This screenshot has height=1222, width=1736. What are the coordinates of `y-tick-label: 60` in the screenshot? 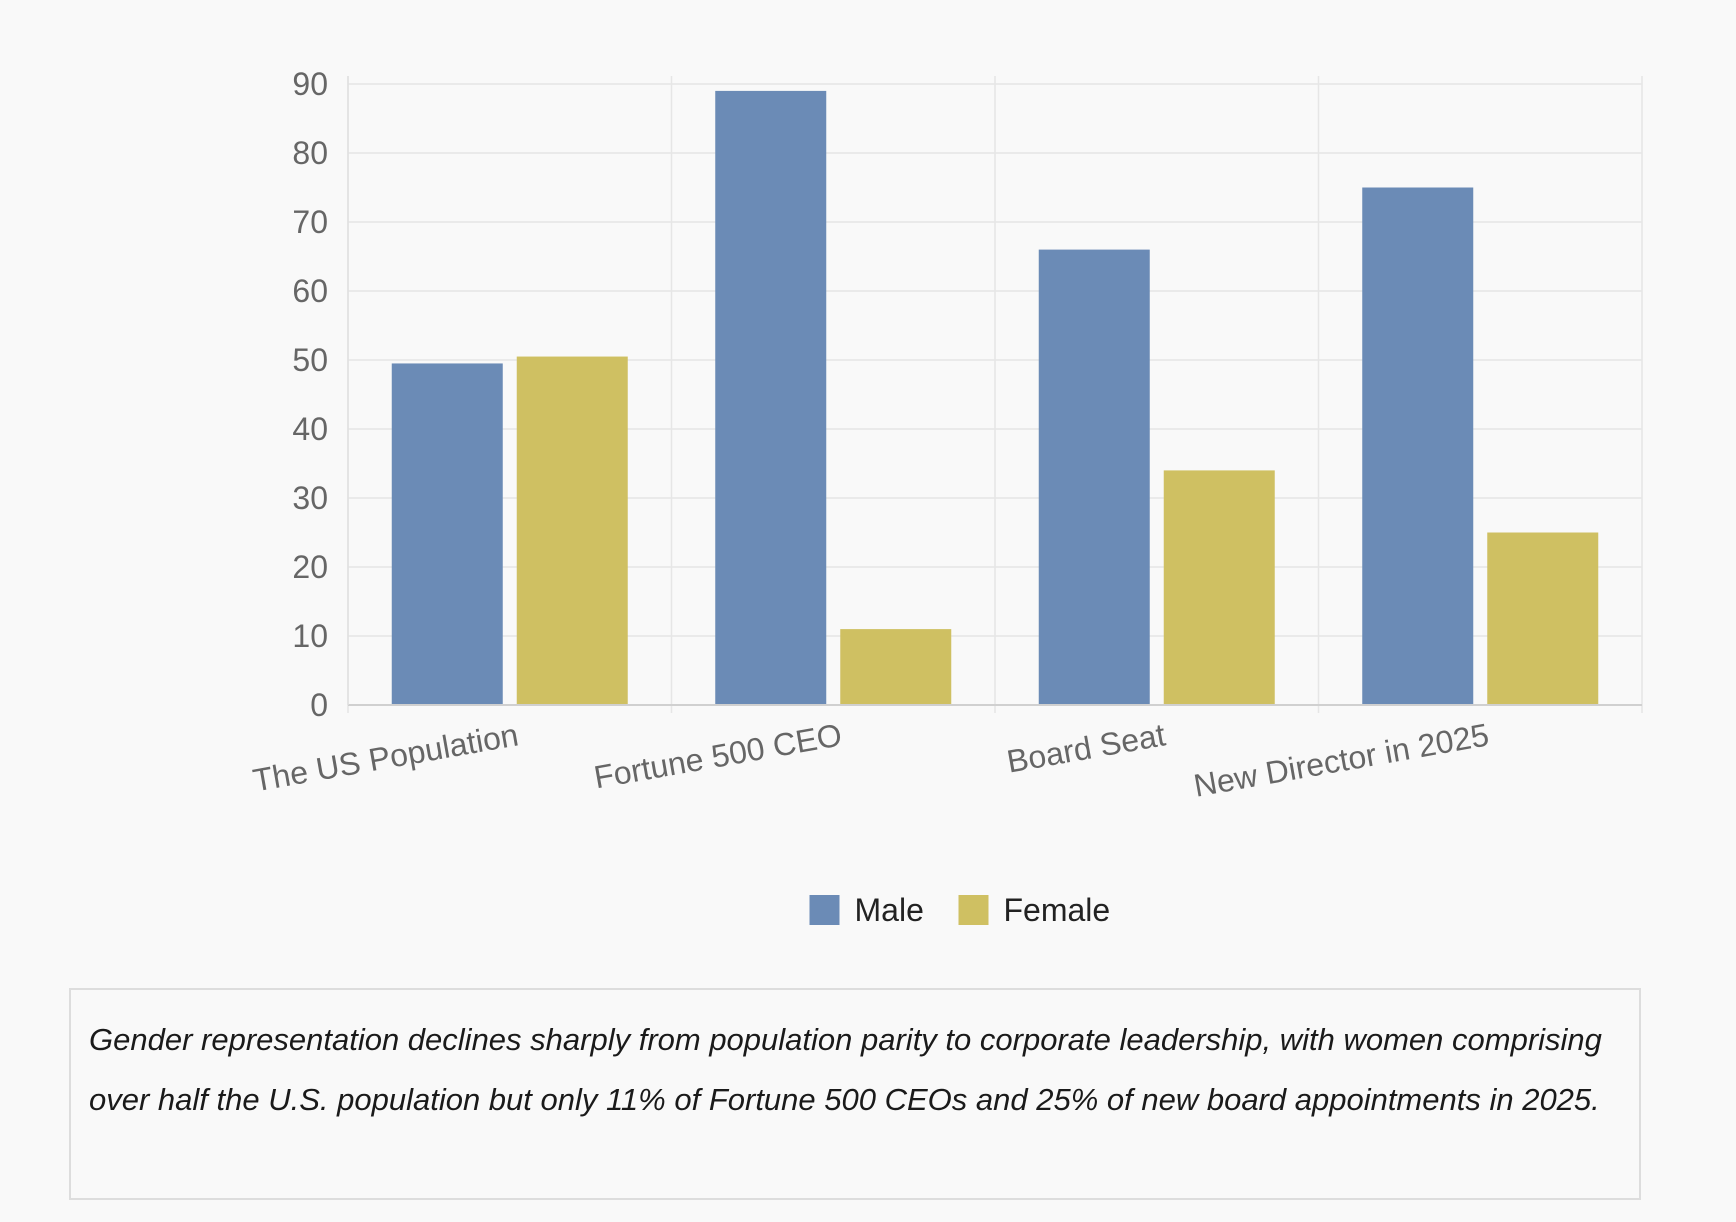 It's located at (310, 291).